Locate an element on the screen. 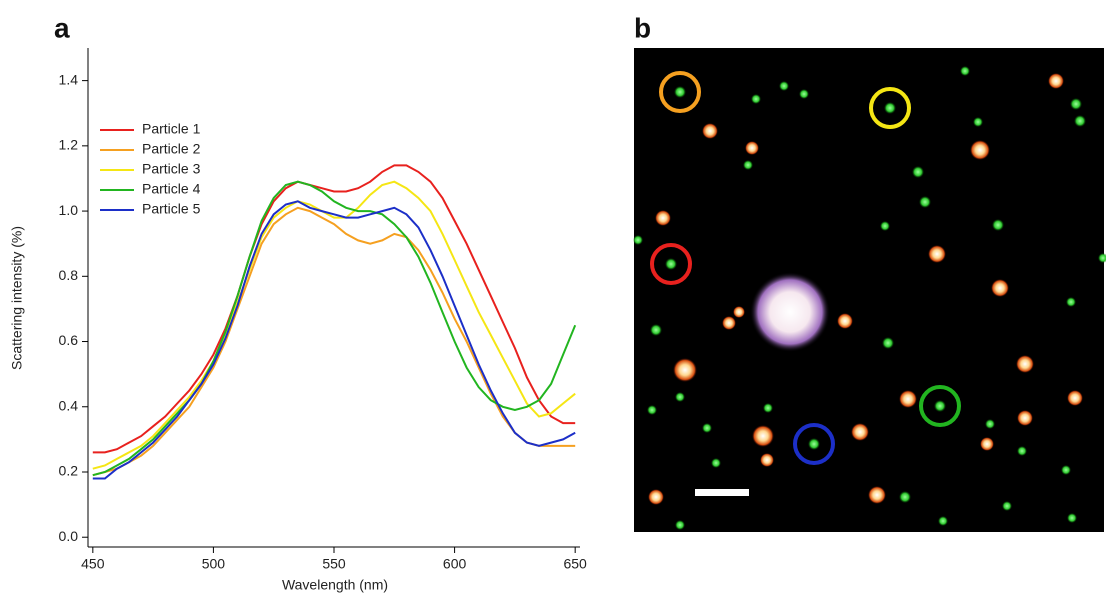  y-tick-label: 0.0 is located at coordinates (69, 536).